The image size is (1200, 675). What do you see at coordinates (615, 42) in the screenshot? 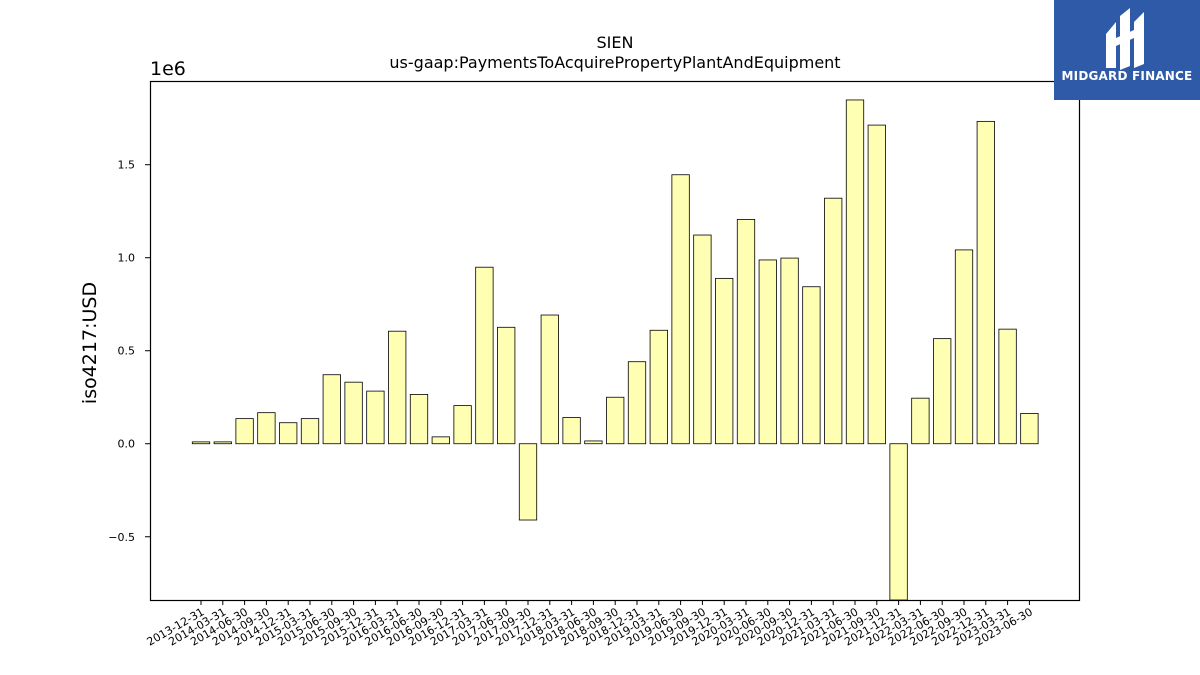
I see `chart-title: SIEN` at bounding box center [615, 42].